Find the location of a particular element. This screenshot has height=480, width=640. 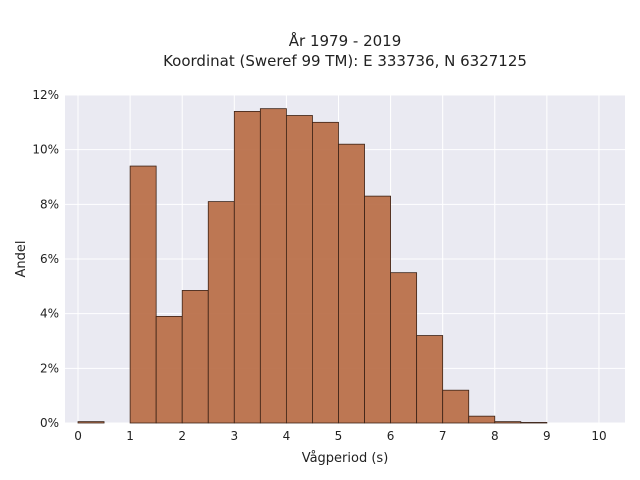

x-tick-label: 1 is located at coordinates (130, 436).